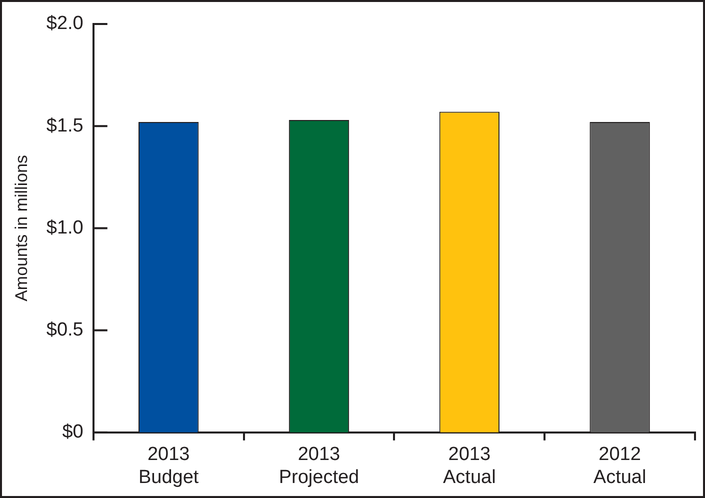  What do you see at coordinates (469, 466) in the screenshot?
I see `x-tick-label: 2013 Actual` at bounding box center [469, 466].